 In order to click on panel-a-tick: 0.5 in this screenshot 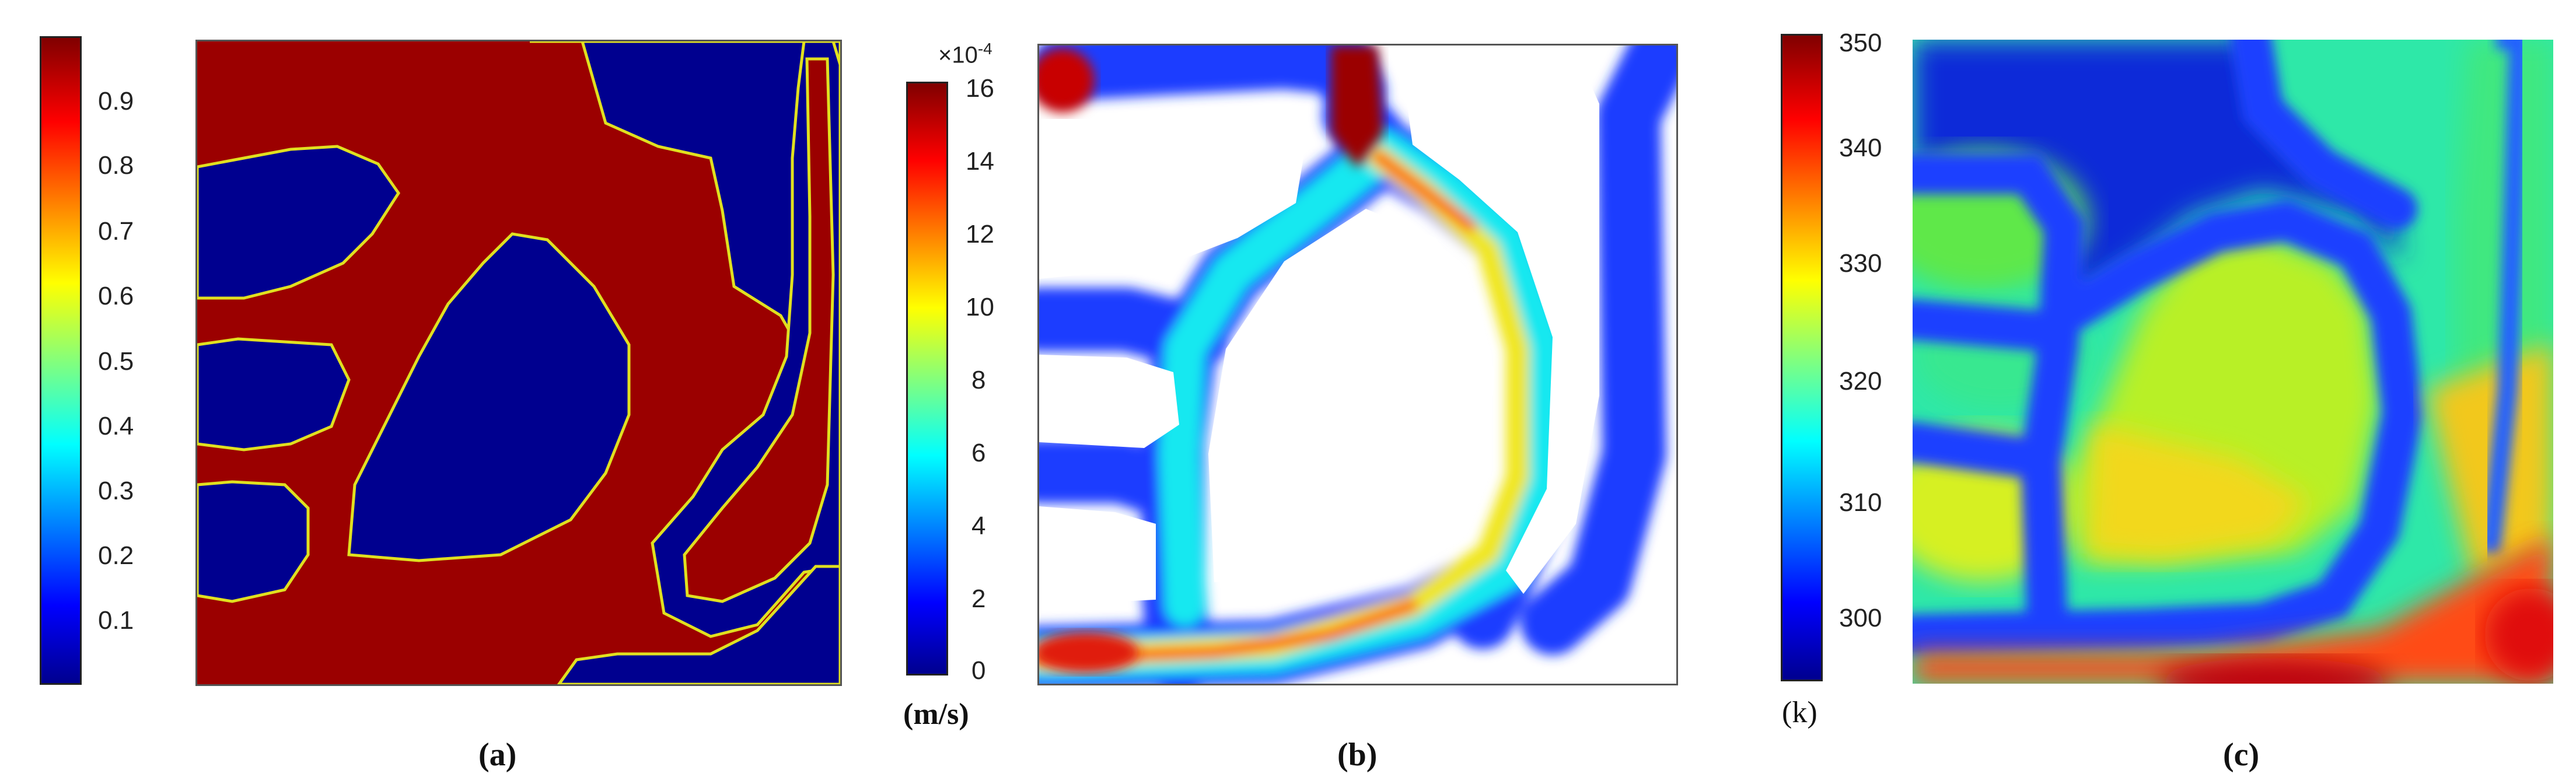, I will do `click(116, 361)`.